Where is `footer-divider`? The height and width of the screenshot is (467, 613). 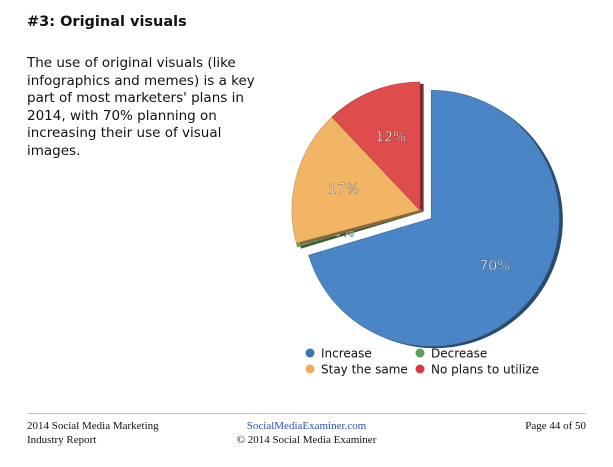
footer-divider is located at coordinates (306, 413).